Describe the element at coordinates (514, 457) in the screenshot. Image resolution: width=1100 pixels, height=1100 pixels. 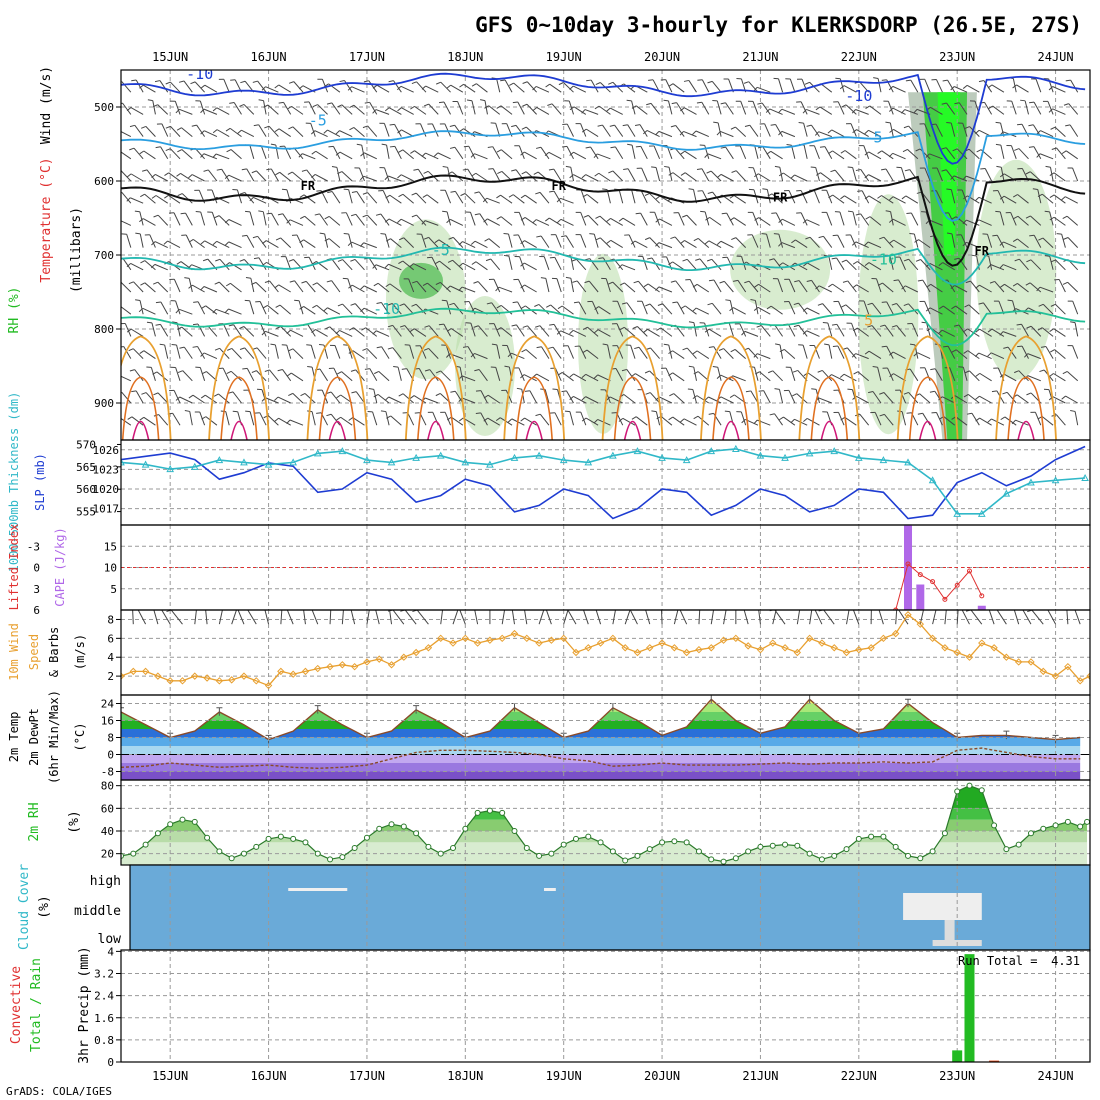
I see `thickness-point` at that location.